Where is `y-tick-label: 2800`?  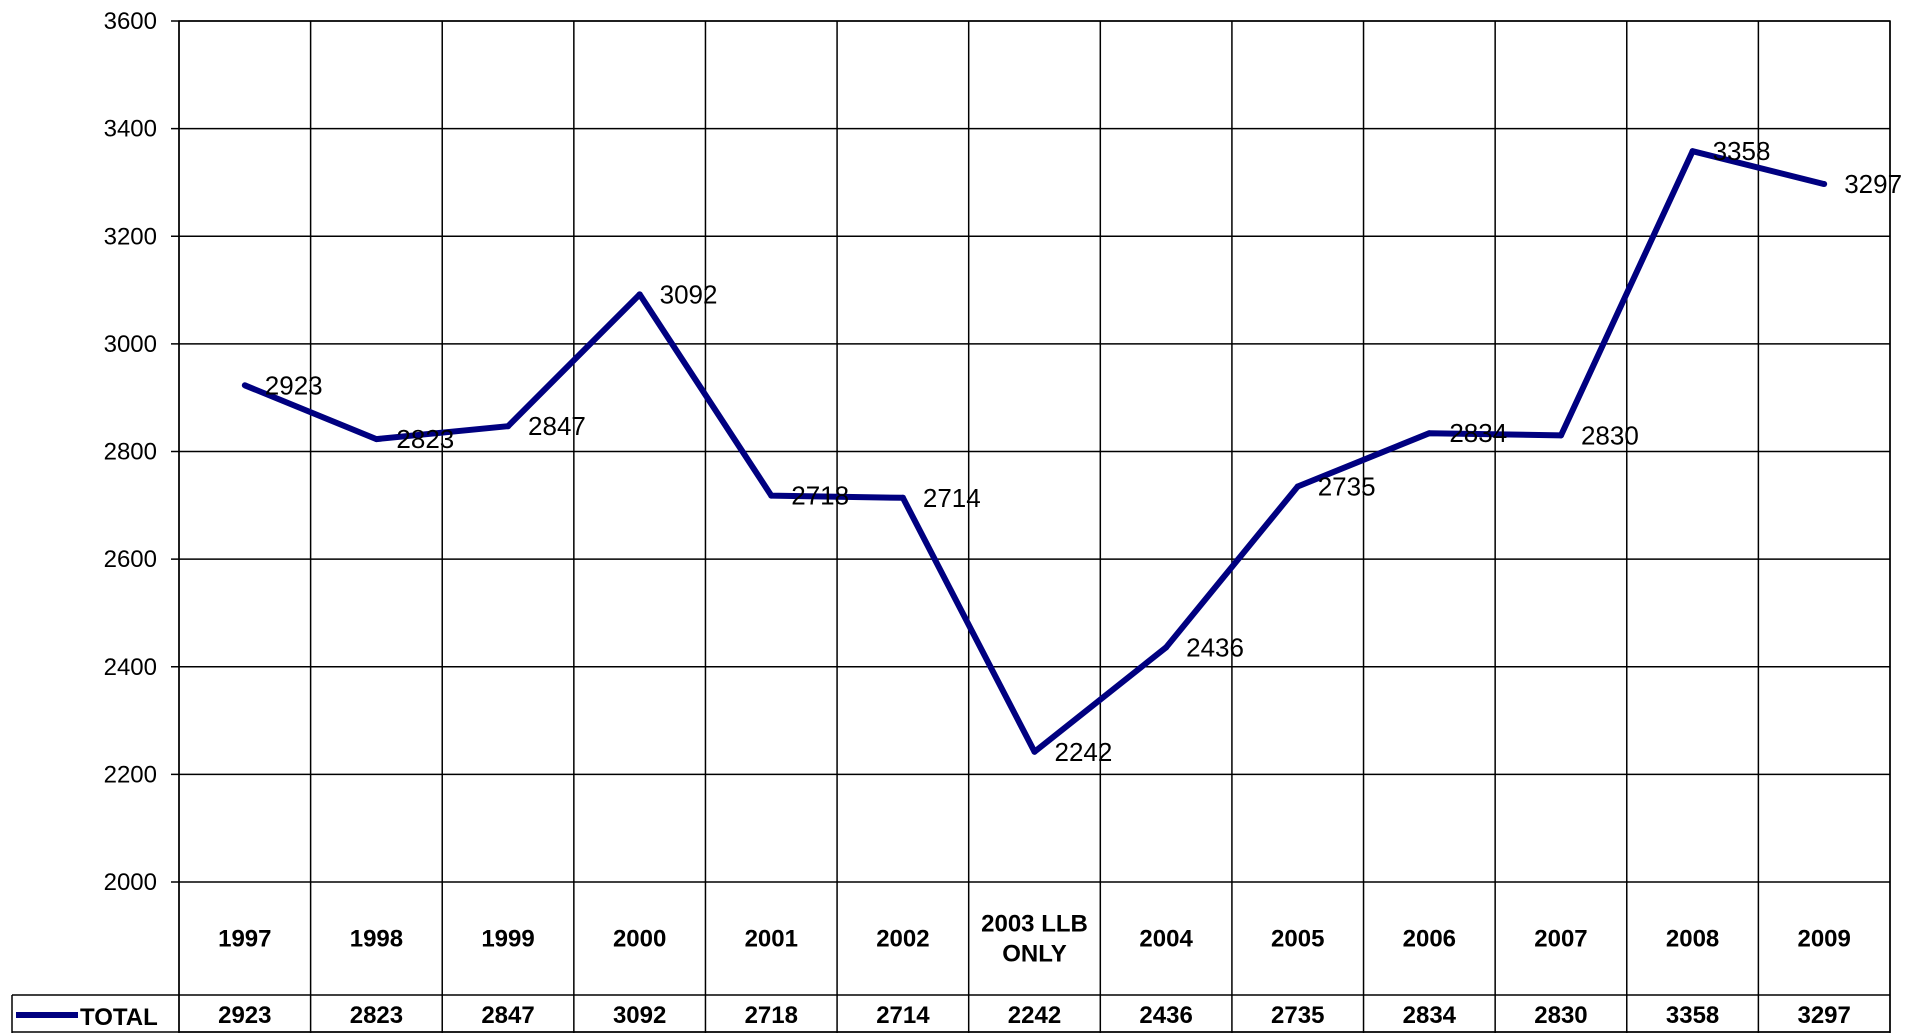 y-tick-label: 2800 is located at coordinates (130, 452).